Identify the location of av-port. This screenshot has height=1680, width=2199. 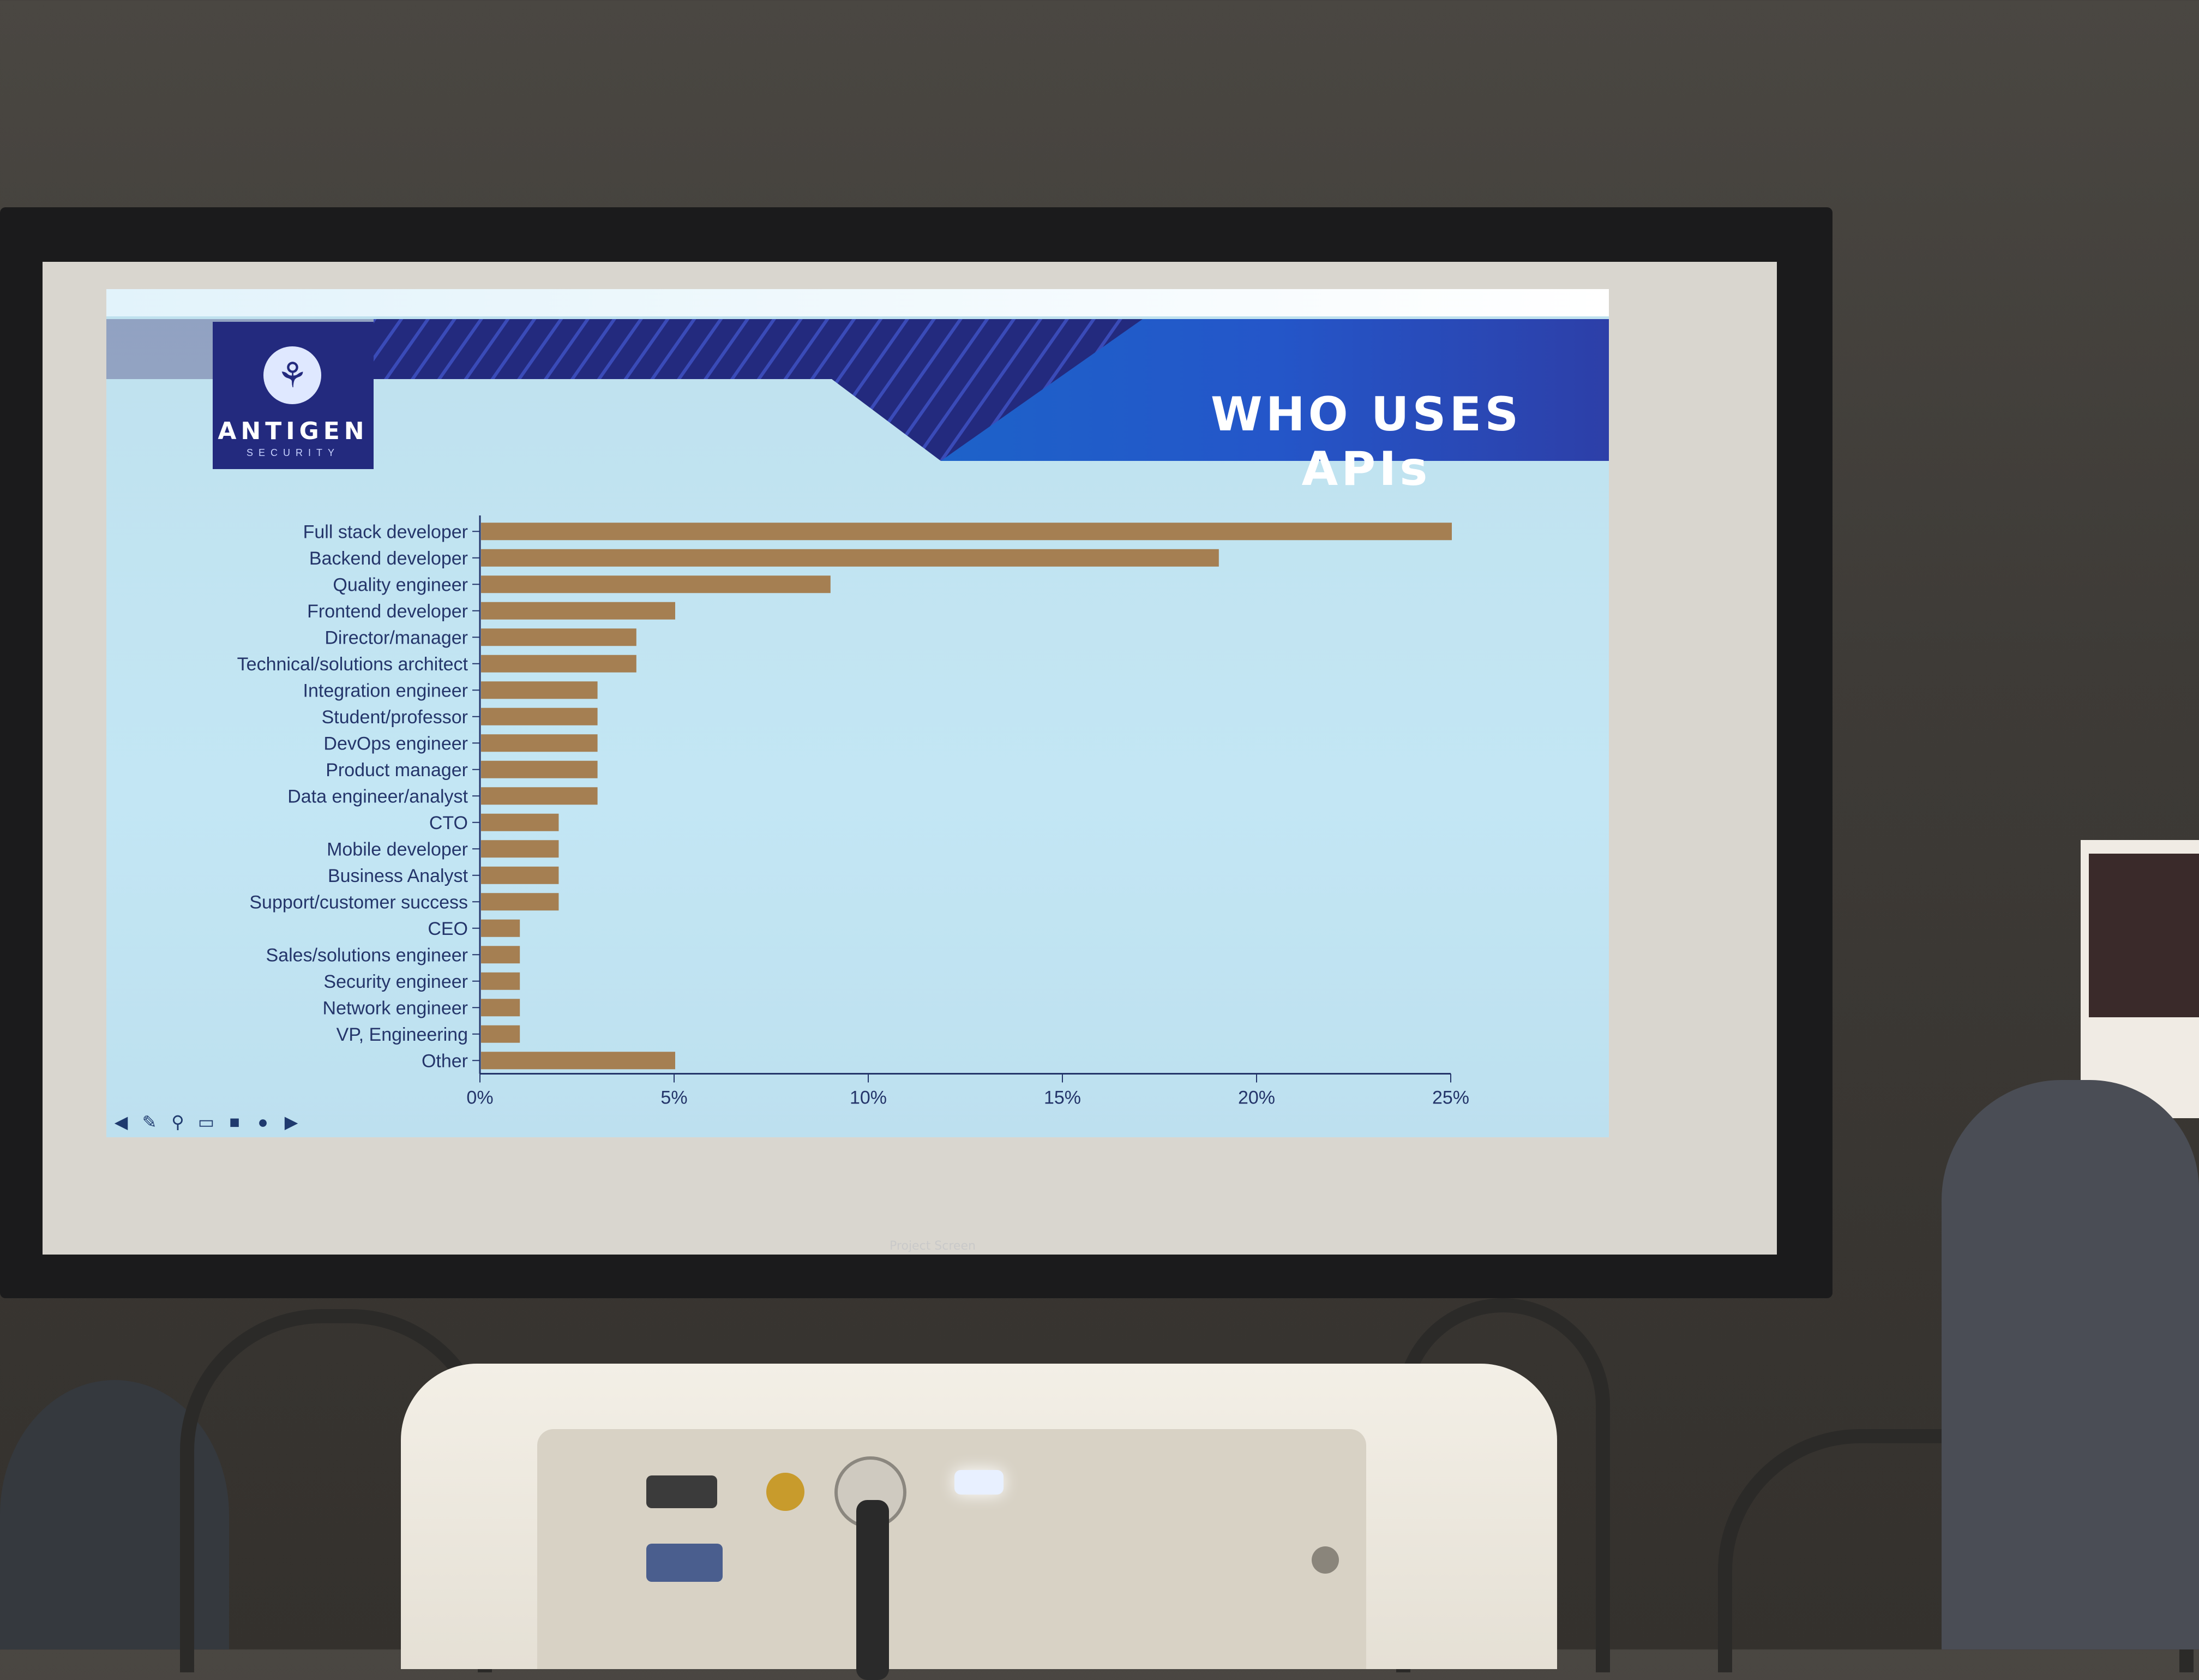
(785, 1492).